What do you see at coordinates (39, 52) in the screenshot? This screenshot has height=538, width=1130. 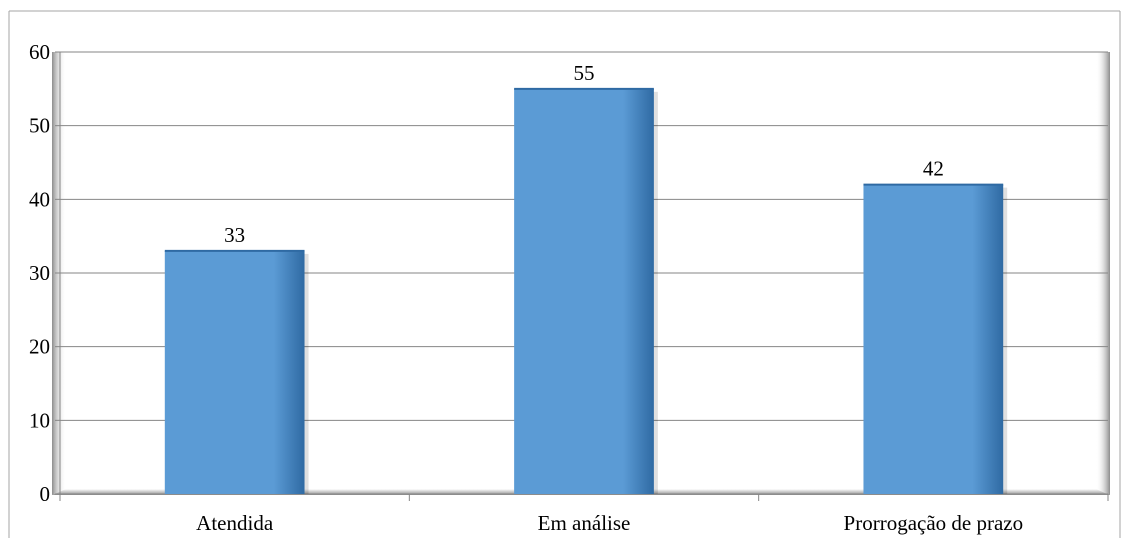 I see `y-tick-label: 60` at bounding box center [39, 52].